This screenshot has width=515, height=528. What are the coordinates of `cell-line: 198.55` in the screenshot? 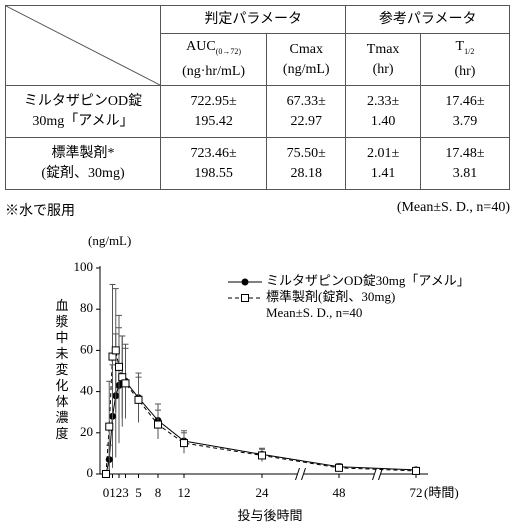 It's located at (213, 173).